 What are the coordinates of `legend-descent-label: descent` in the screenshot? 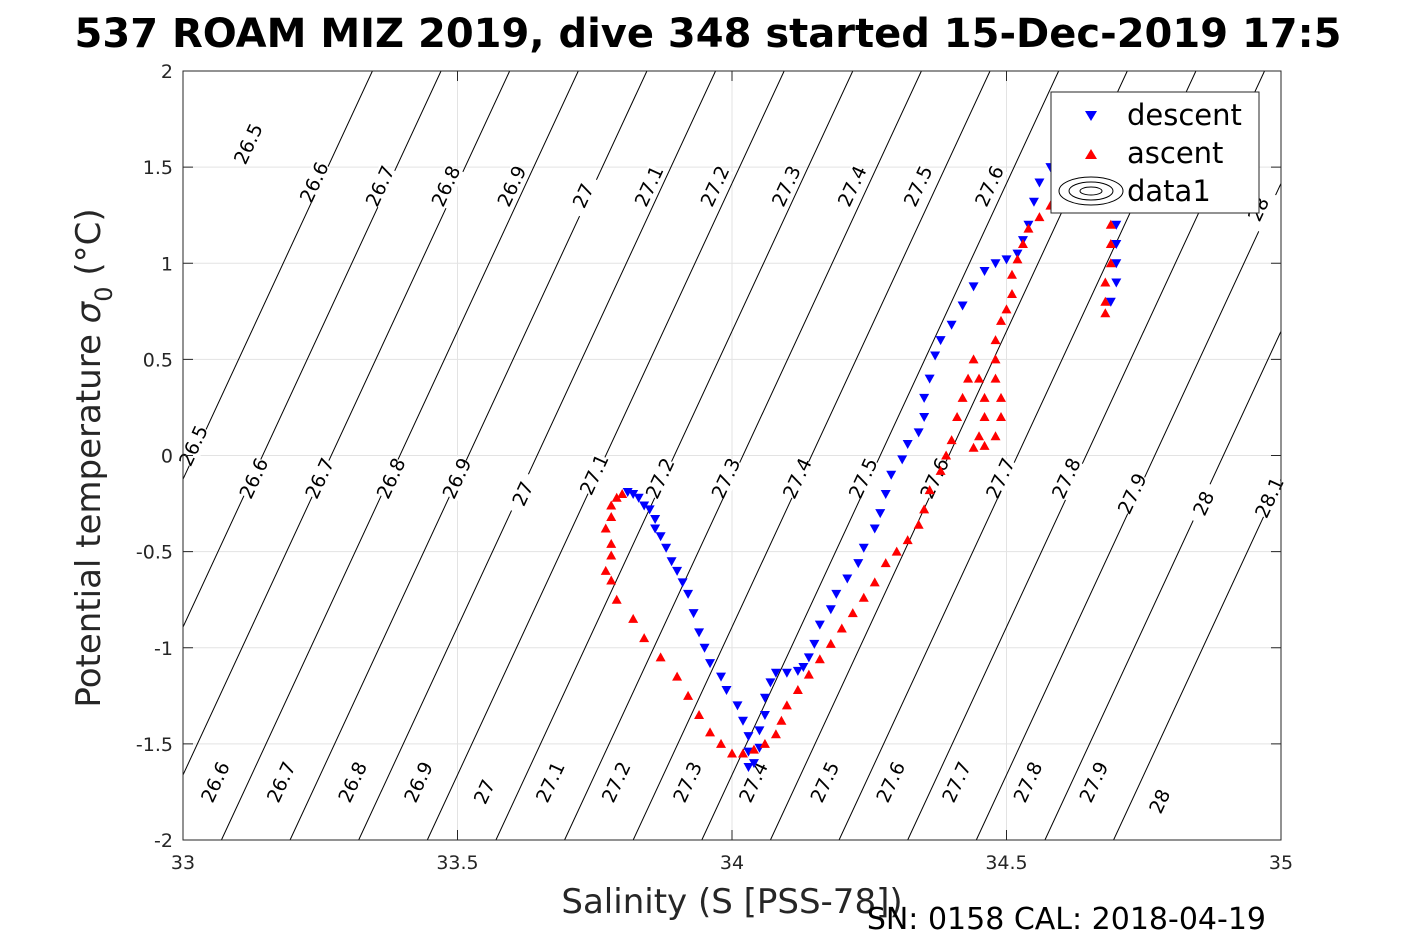 It's located at (1184, 115).